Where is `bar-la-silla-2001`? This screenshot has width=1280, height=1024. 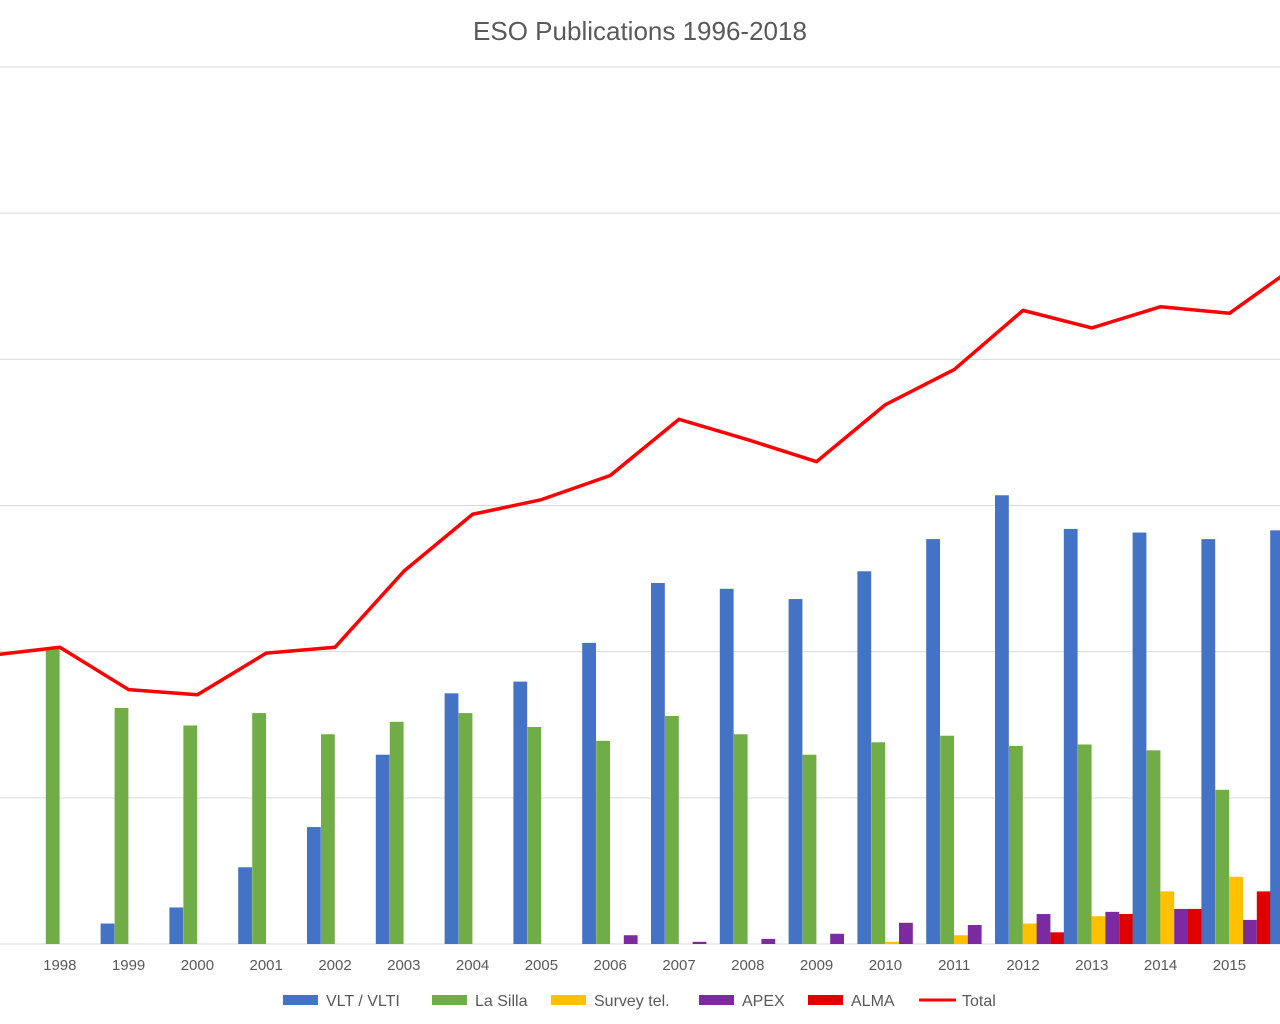 bar-la-silla-2001 is located at coordinates (259, 828).